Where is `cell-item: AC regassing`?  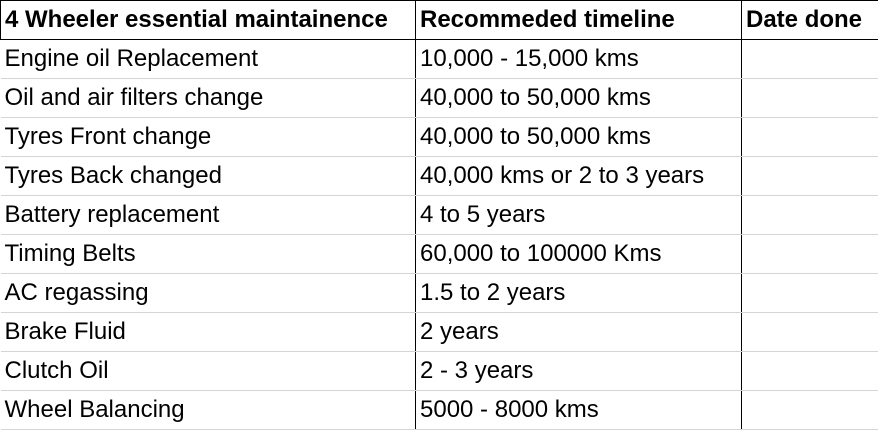 cell-item: AC regassing is located at coordinates (208, 293).